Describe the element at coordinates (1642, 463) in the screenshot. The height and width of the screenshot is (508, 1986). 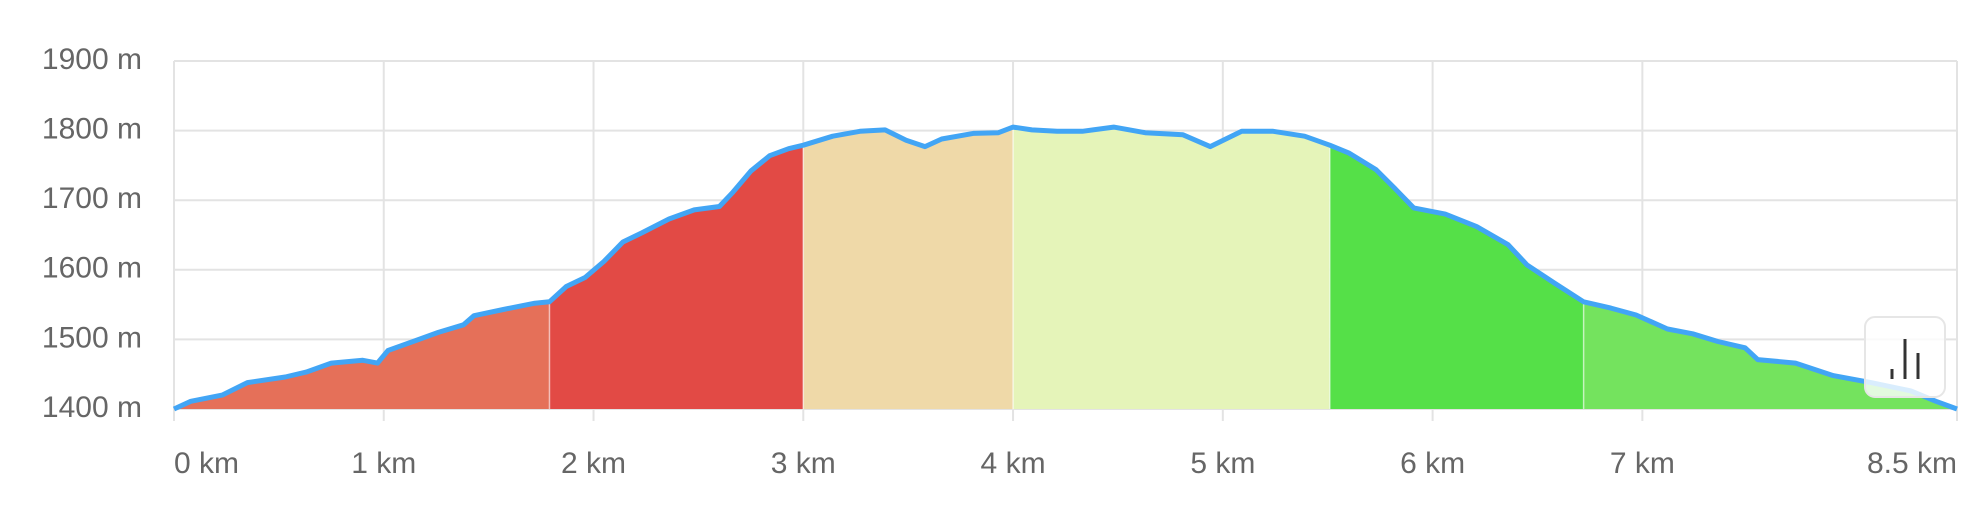
I see `x-tick-label: 7 km` at that location.